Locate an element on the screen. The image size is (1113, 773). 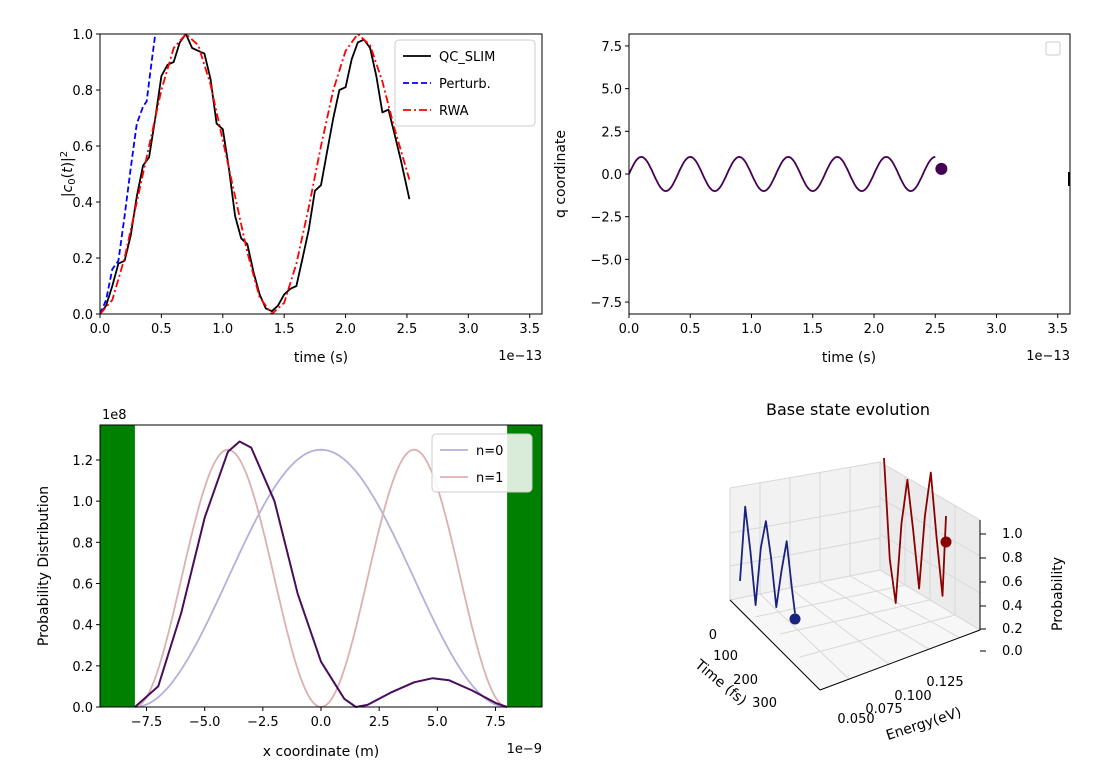
p1-legend-box is located at coordinates (465, 83).